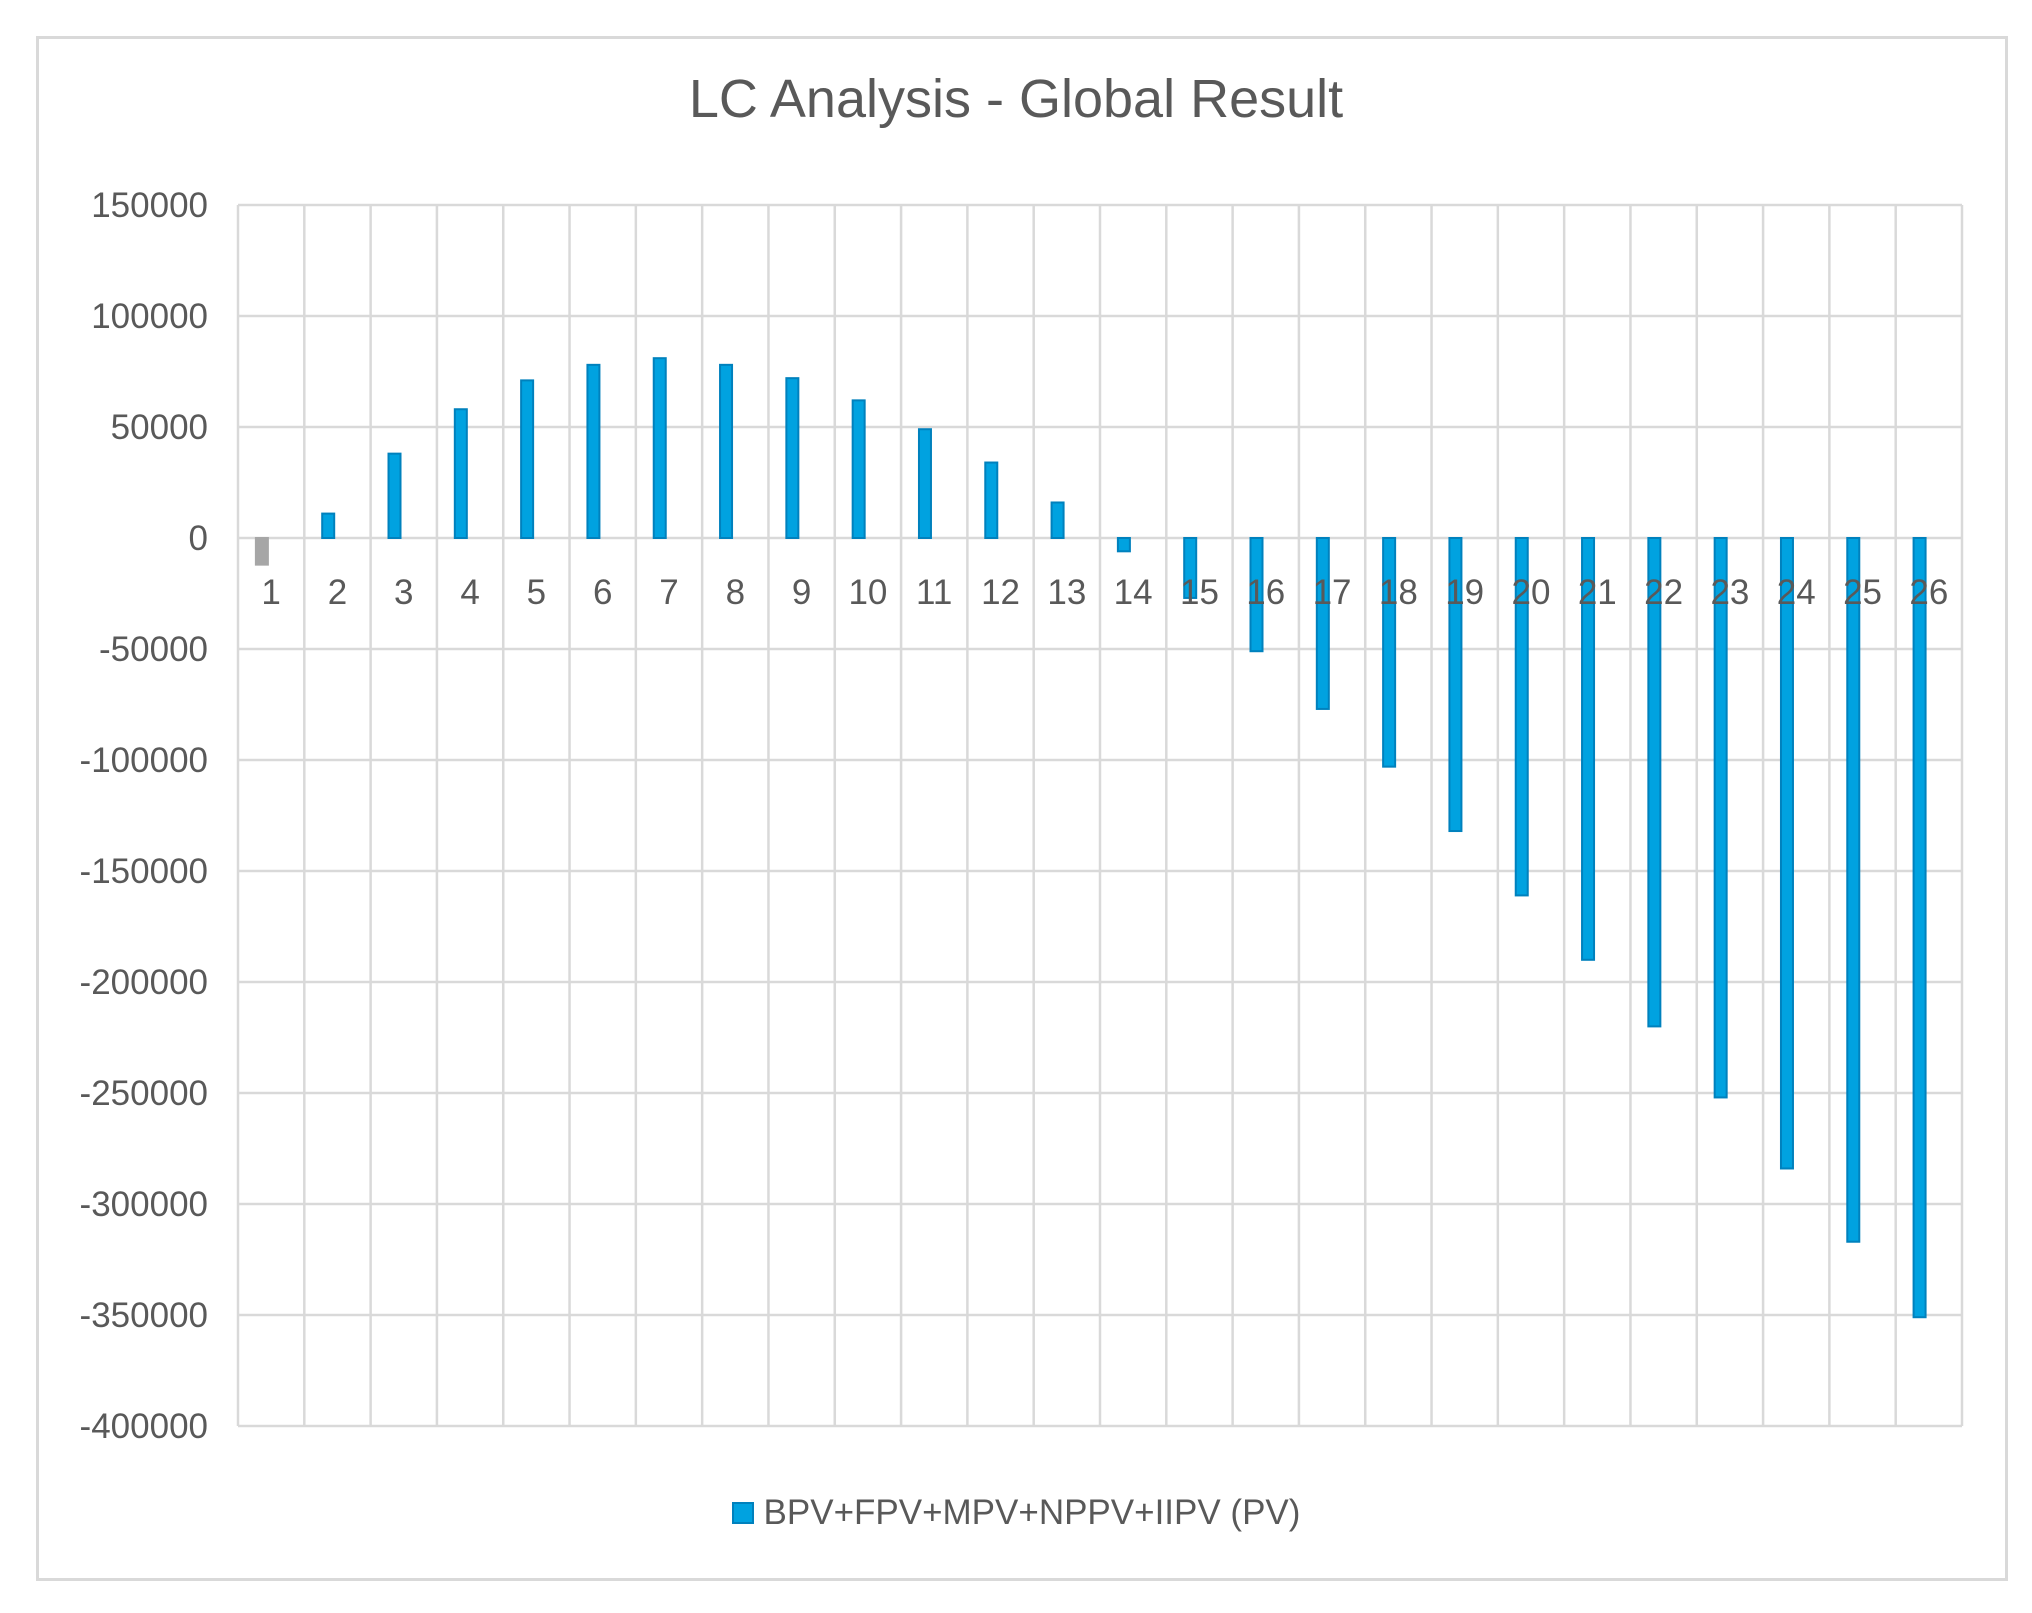 Image resolution: width=2032 pixels, height=1613 pixels. Describe the element at coordinates (1332, 592) in the screenshot. I see `x-tick-label: 17` at that location.